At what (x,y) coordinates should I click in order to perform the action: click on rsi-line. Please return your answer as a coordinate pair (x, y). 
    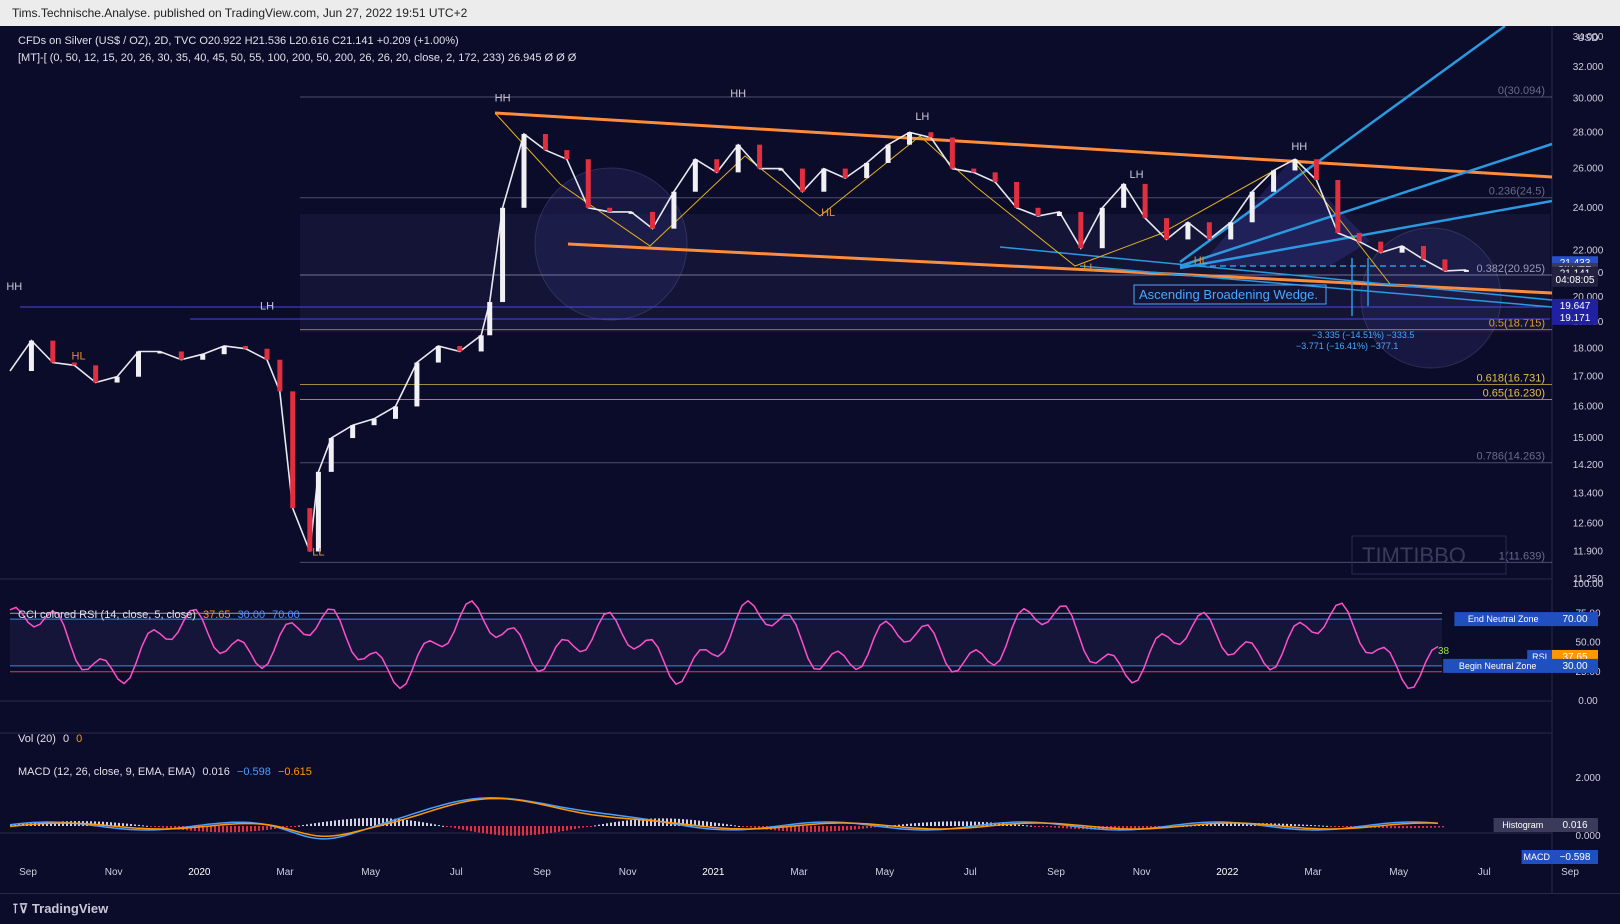
    Looking at the image, I should click on (724, 644).